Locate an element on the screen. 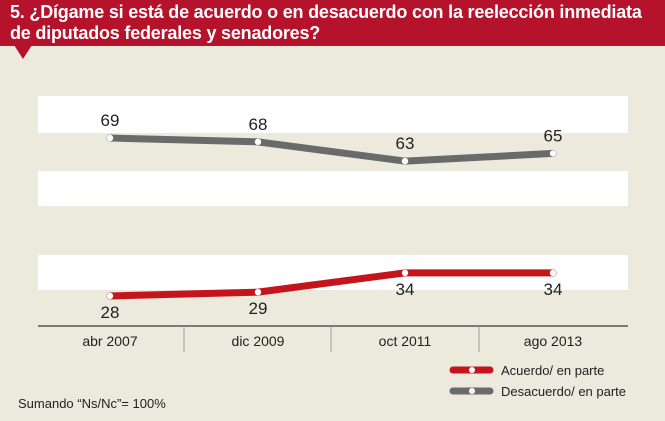 Image resolution: width=665 pixels, height=421 pixels. series-line-desacuerdo is located at coordinates (331, 149).